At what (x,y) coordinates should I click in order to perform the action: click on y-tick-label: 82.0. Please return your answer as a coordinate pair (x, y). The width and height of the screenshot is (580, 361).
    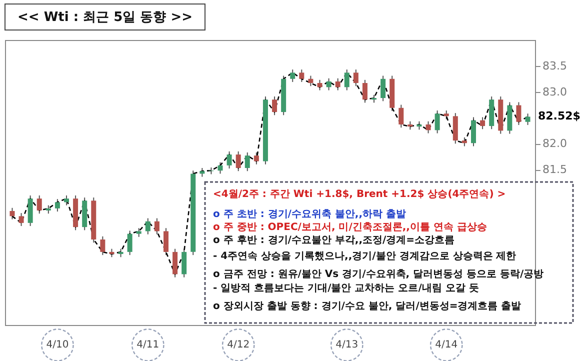
    Looking at the image, I should click on (554, 143).